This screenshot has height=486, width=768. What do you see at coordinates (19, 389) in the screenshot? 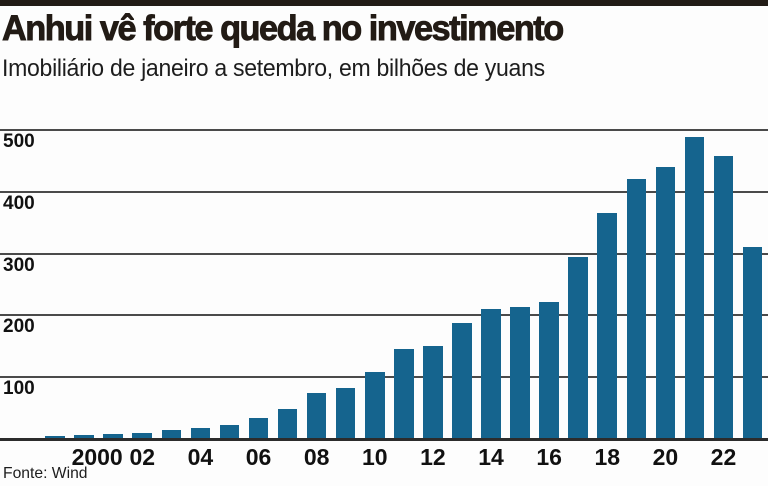
I see `y-tick-label-100: 100` at bounding box center [19, 389].